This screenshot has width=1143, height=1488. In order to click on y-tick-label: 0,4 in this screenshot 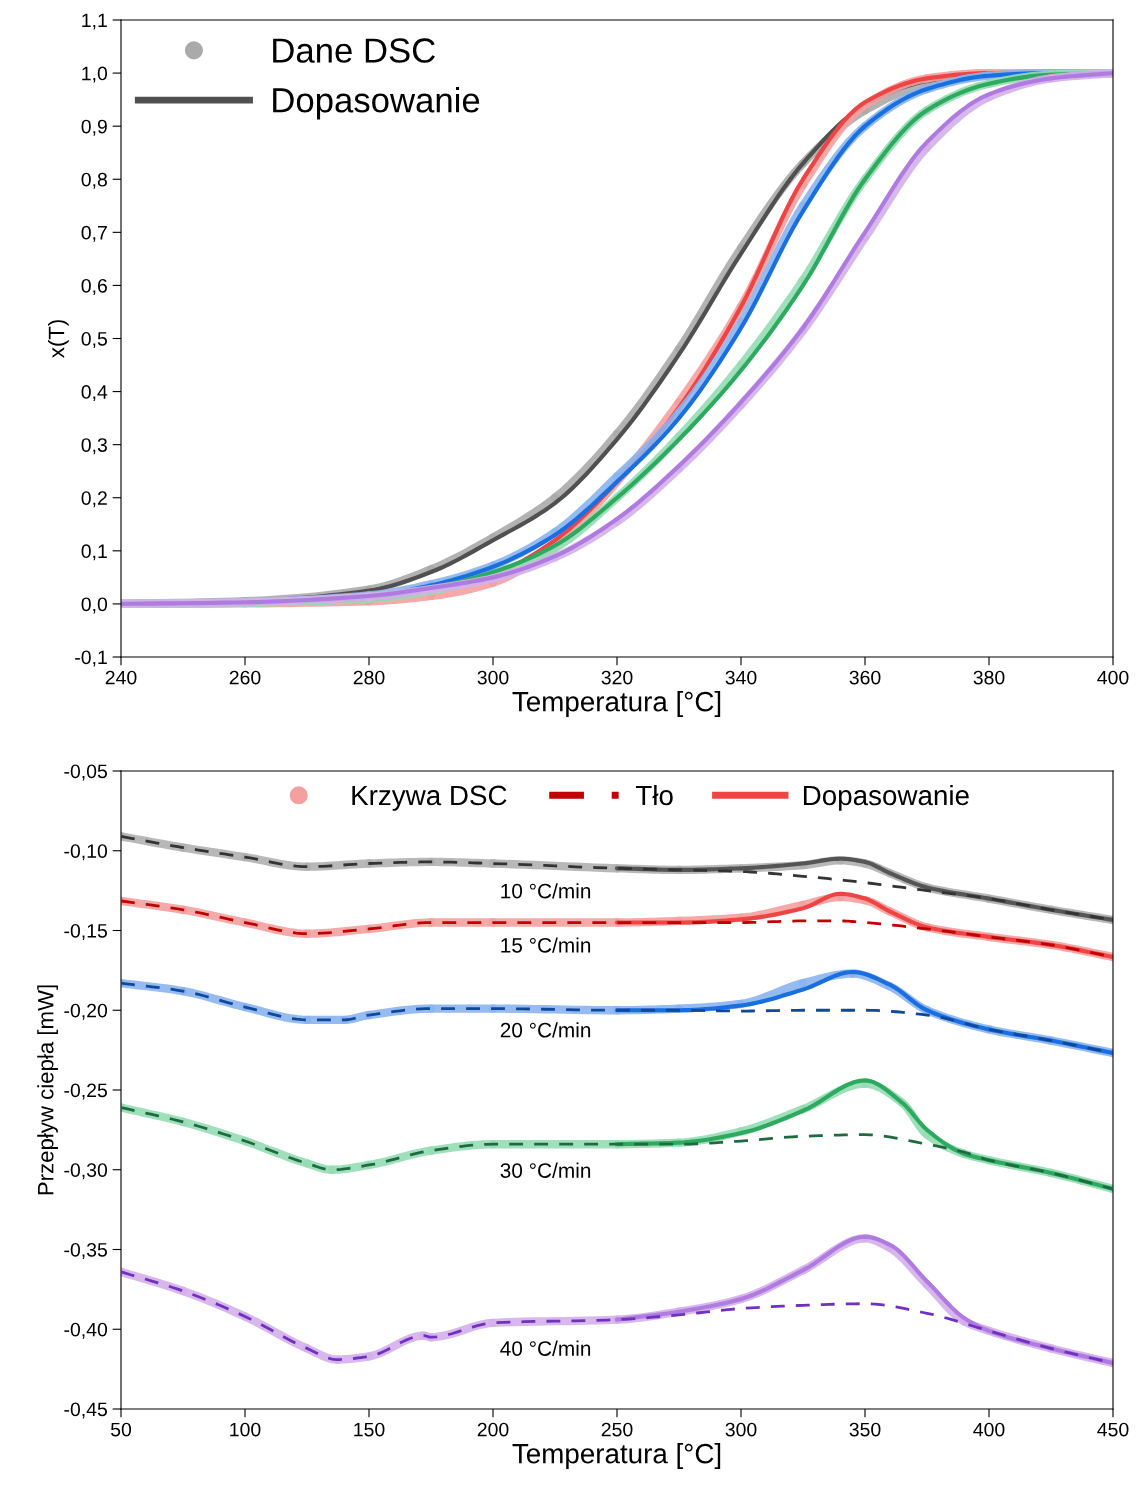, I will do `click(94, 393)`.